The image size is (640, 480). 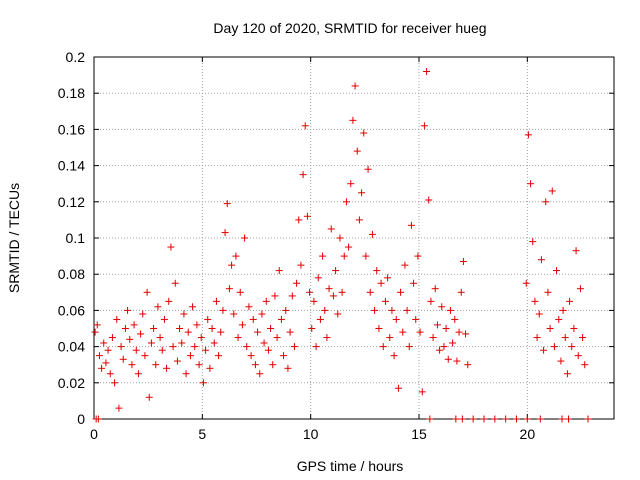 What do you see at coordinates (81, 419) in the screenshot?
I see `y-tick-label: 0` at bounding box center [81, 419].